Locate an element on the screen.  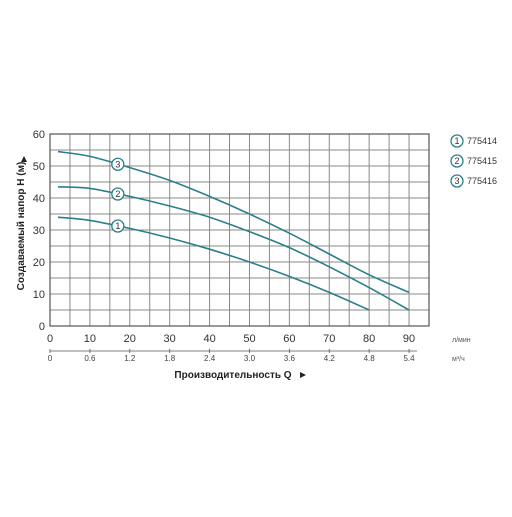
legend-label: 775414 is located at coordinates (482, 141).